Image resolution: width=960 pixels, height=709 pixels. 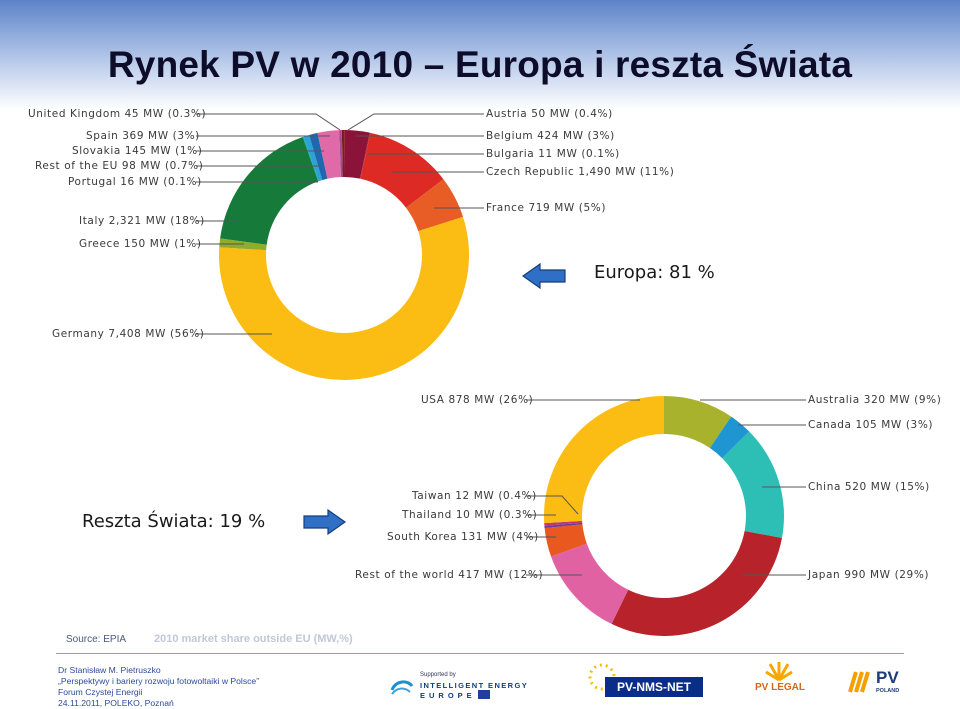 What do you see at coordinates (696, 583) in the screenshot?
I see `slice-japan` at bounding box center [696, 583].